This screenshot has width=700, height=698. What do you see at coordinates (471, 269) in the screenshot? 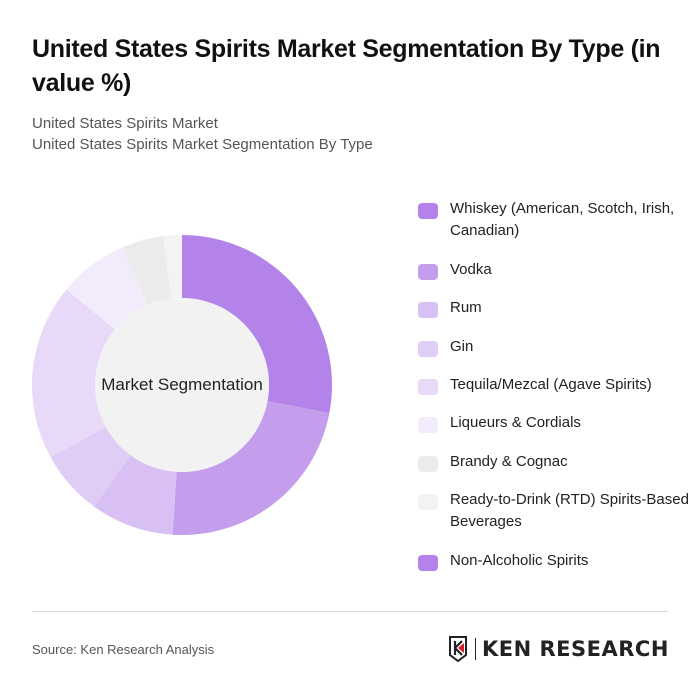
I see `legend-label: Vodka` at bounding box center [471, 269].